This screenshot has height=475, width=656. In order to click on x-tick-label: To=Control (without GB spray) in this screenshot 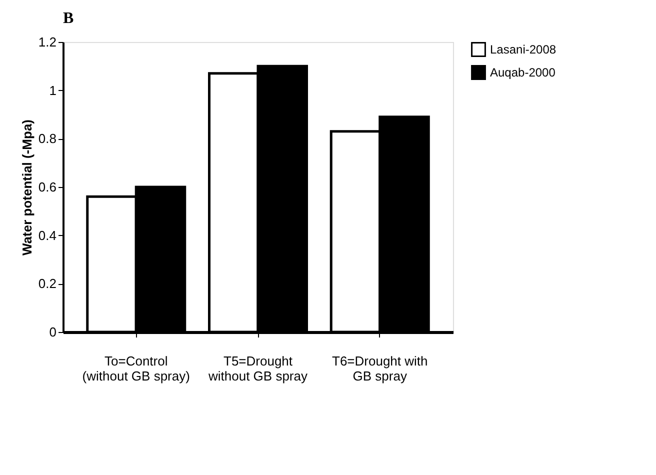, I will do `click(136, 369)`.